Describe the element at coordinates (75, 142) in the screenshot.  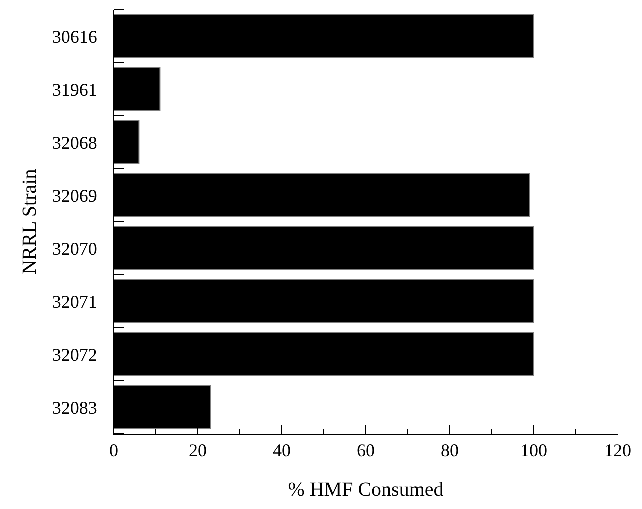
I see `y-tick-label: 32068` at that location.